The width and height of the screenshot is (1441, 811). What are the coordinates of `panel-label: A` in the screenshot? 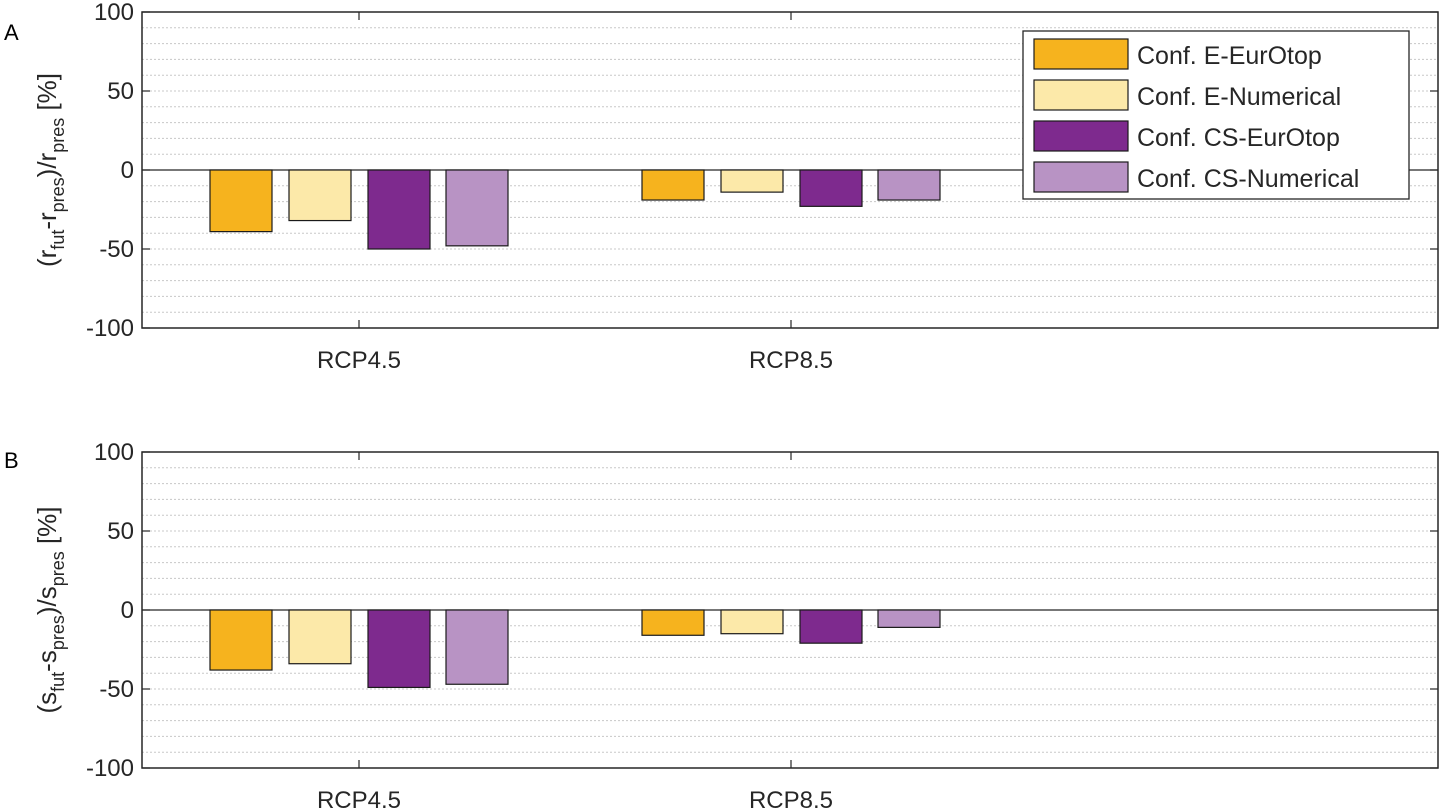 It's located at (11, 32).